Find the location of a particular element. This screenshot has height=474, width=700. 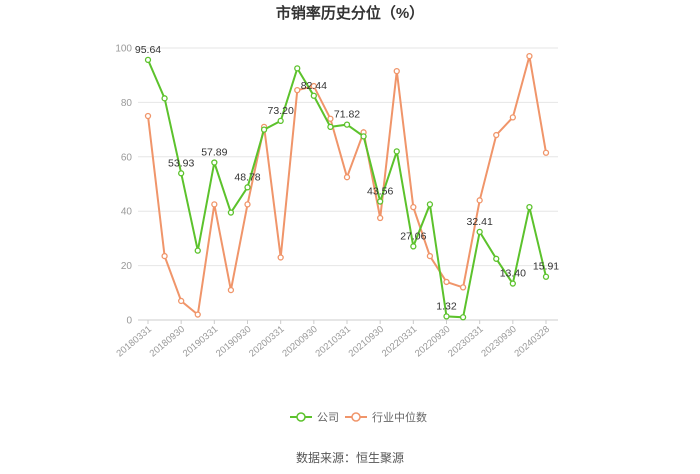

data-label: 53.93 is located at coordinates (181, 163).